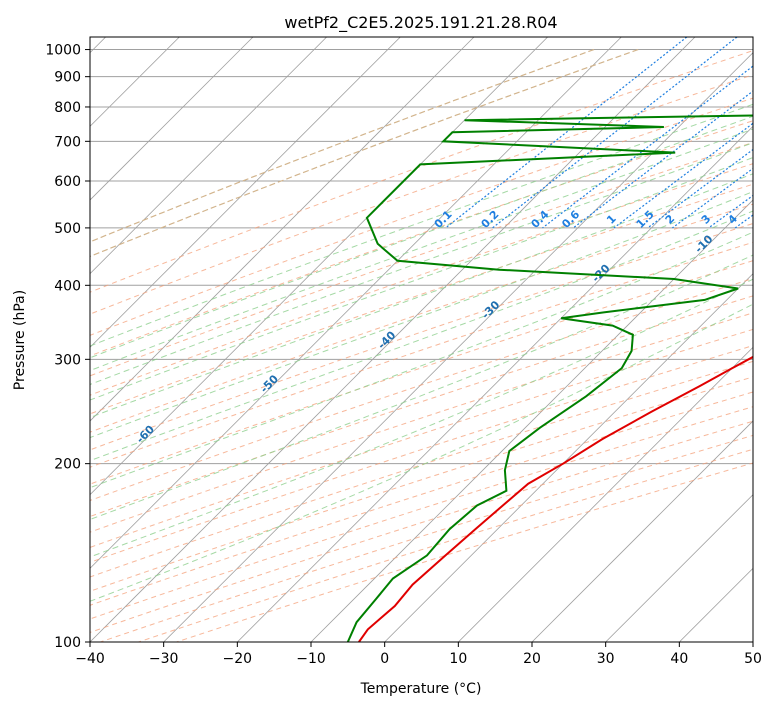 This screenshot has width=775, height=708. What do you see at coordinates (384, 659) in the screenshot?
I see `x-tick-label: 0` at bounding box center [384, 659].